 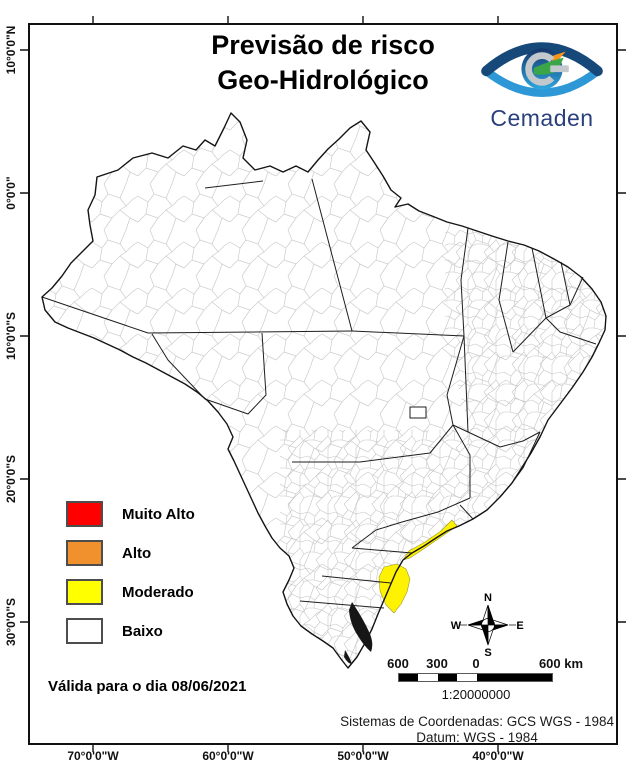 What do you see at coordinates (398, 663) in the screenshot?
I see `scale-label-600-left: 600` at bounding box center [398, 663].